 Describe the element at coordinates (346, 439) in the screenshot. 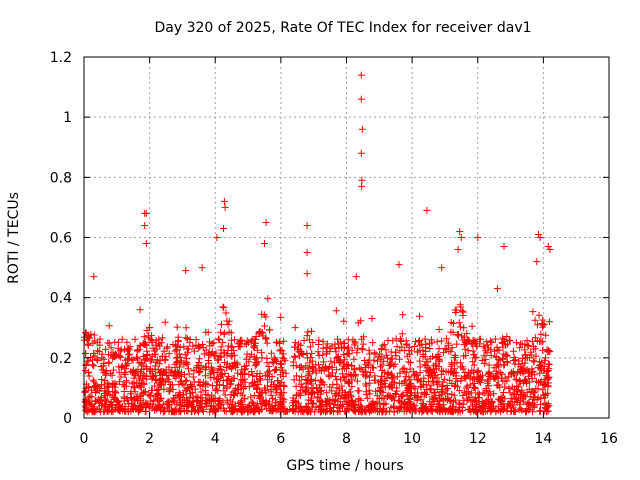

I see `x-tick-label: 8` at that location.